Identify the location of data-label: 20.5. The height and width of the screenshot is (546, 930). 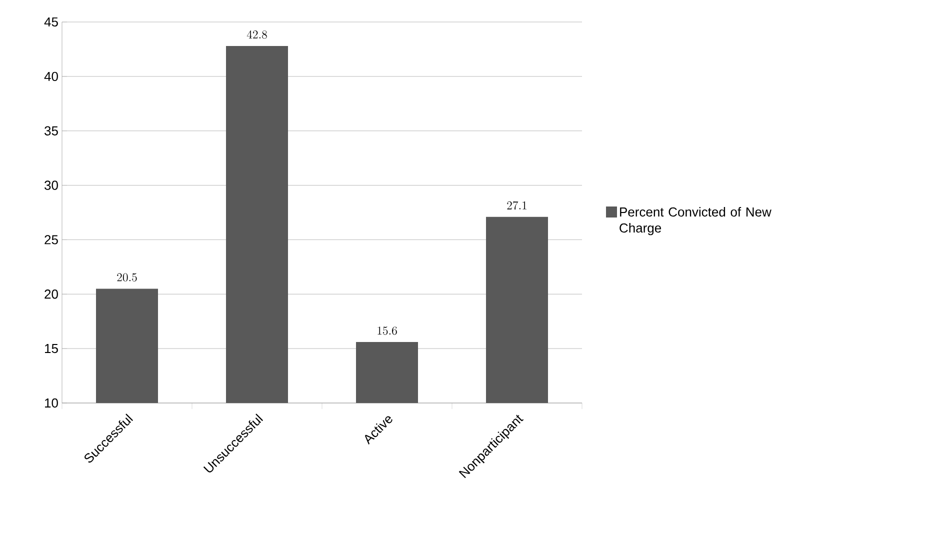
(127, 277).